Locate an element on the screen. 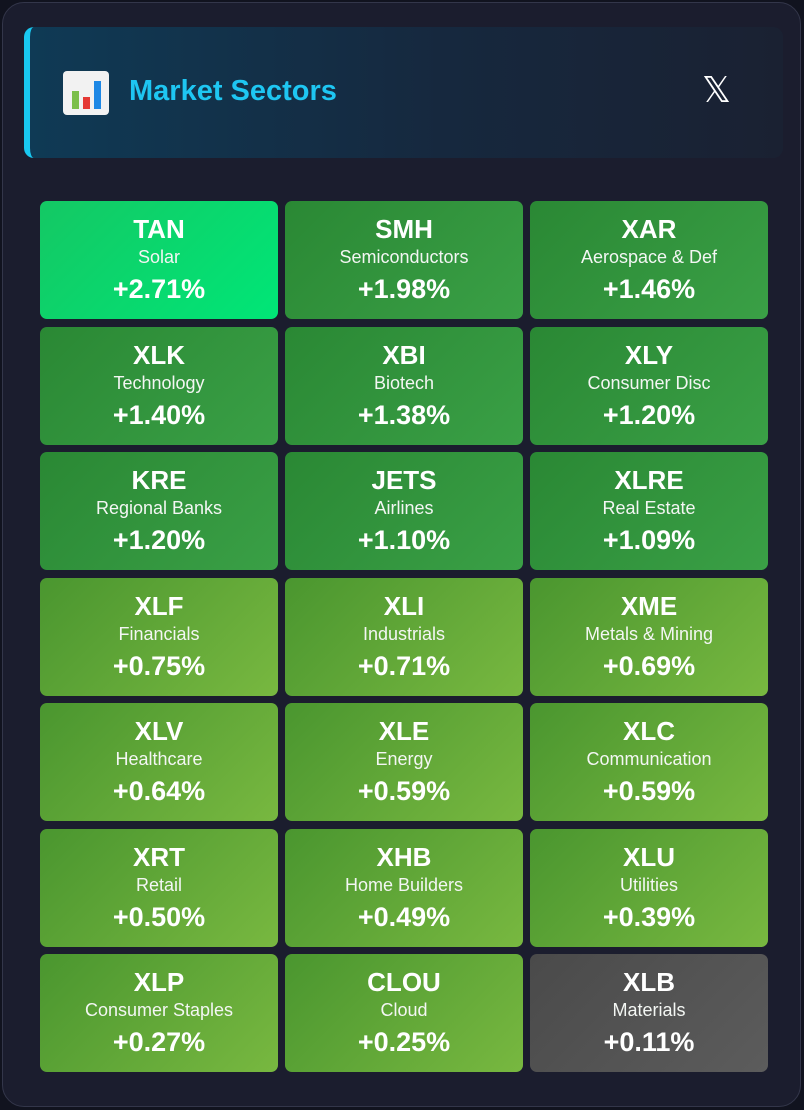 This screenshot has width=804, height=1110. sector-name: Aerospace & Def is located at coordinates (649, 257).